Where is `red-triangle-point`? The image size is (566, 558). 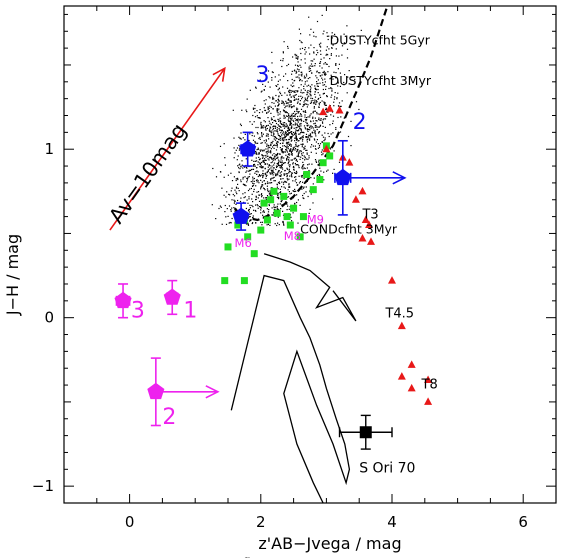
red-triangle-point is located at coordinates (329, 108).